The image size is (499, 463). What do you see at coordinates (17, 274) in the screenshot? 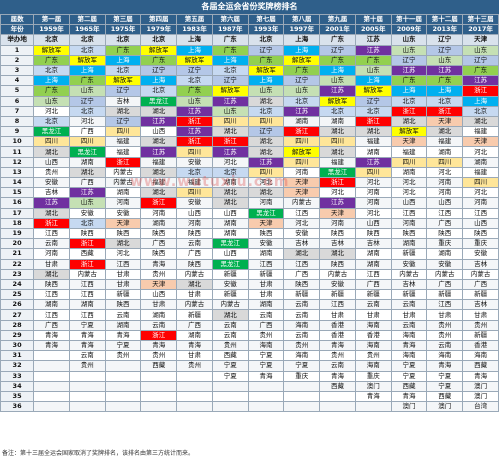
I see `rank-cell: 23` at bounding box center [17, 274].